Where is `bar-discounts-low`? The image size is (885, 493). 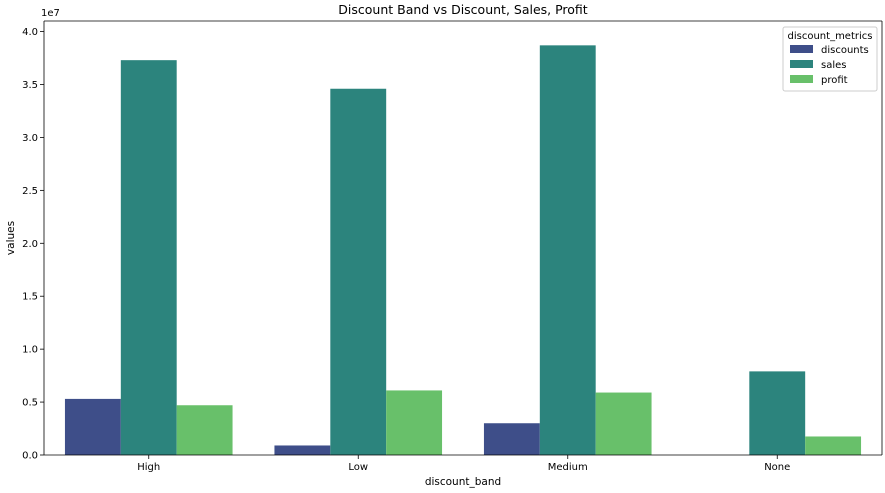 bar-discounts-low is located at coordinates (302, 450).